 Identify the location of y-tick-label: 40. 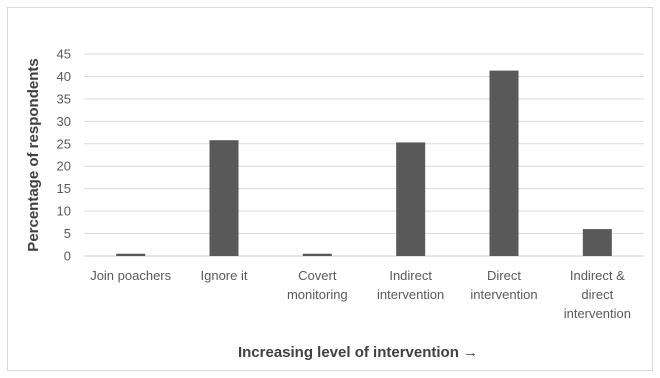
(64, 76).